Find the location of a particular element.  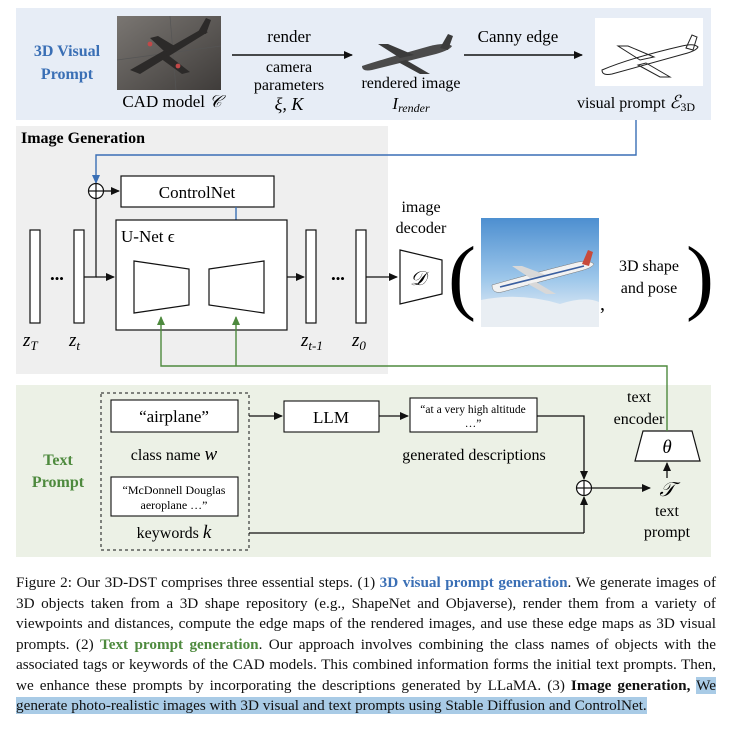

descriptions-value-line1: “at a very high altitude is located at coordinates (472, 410).